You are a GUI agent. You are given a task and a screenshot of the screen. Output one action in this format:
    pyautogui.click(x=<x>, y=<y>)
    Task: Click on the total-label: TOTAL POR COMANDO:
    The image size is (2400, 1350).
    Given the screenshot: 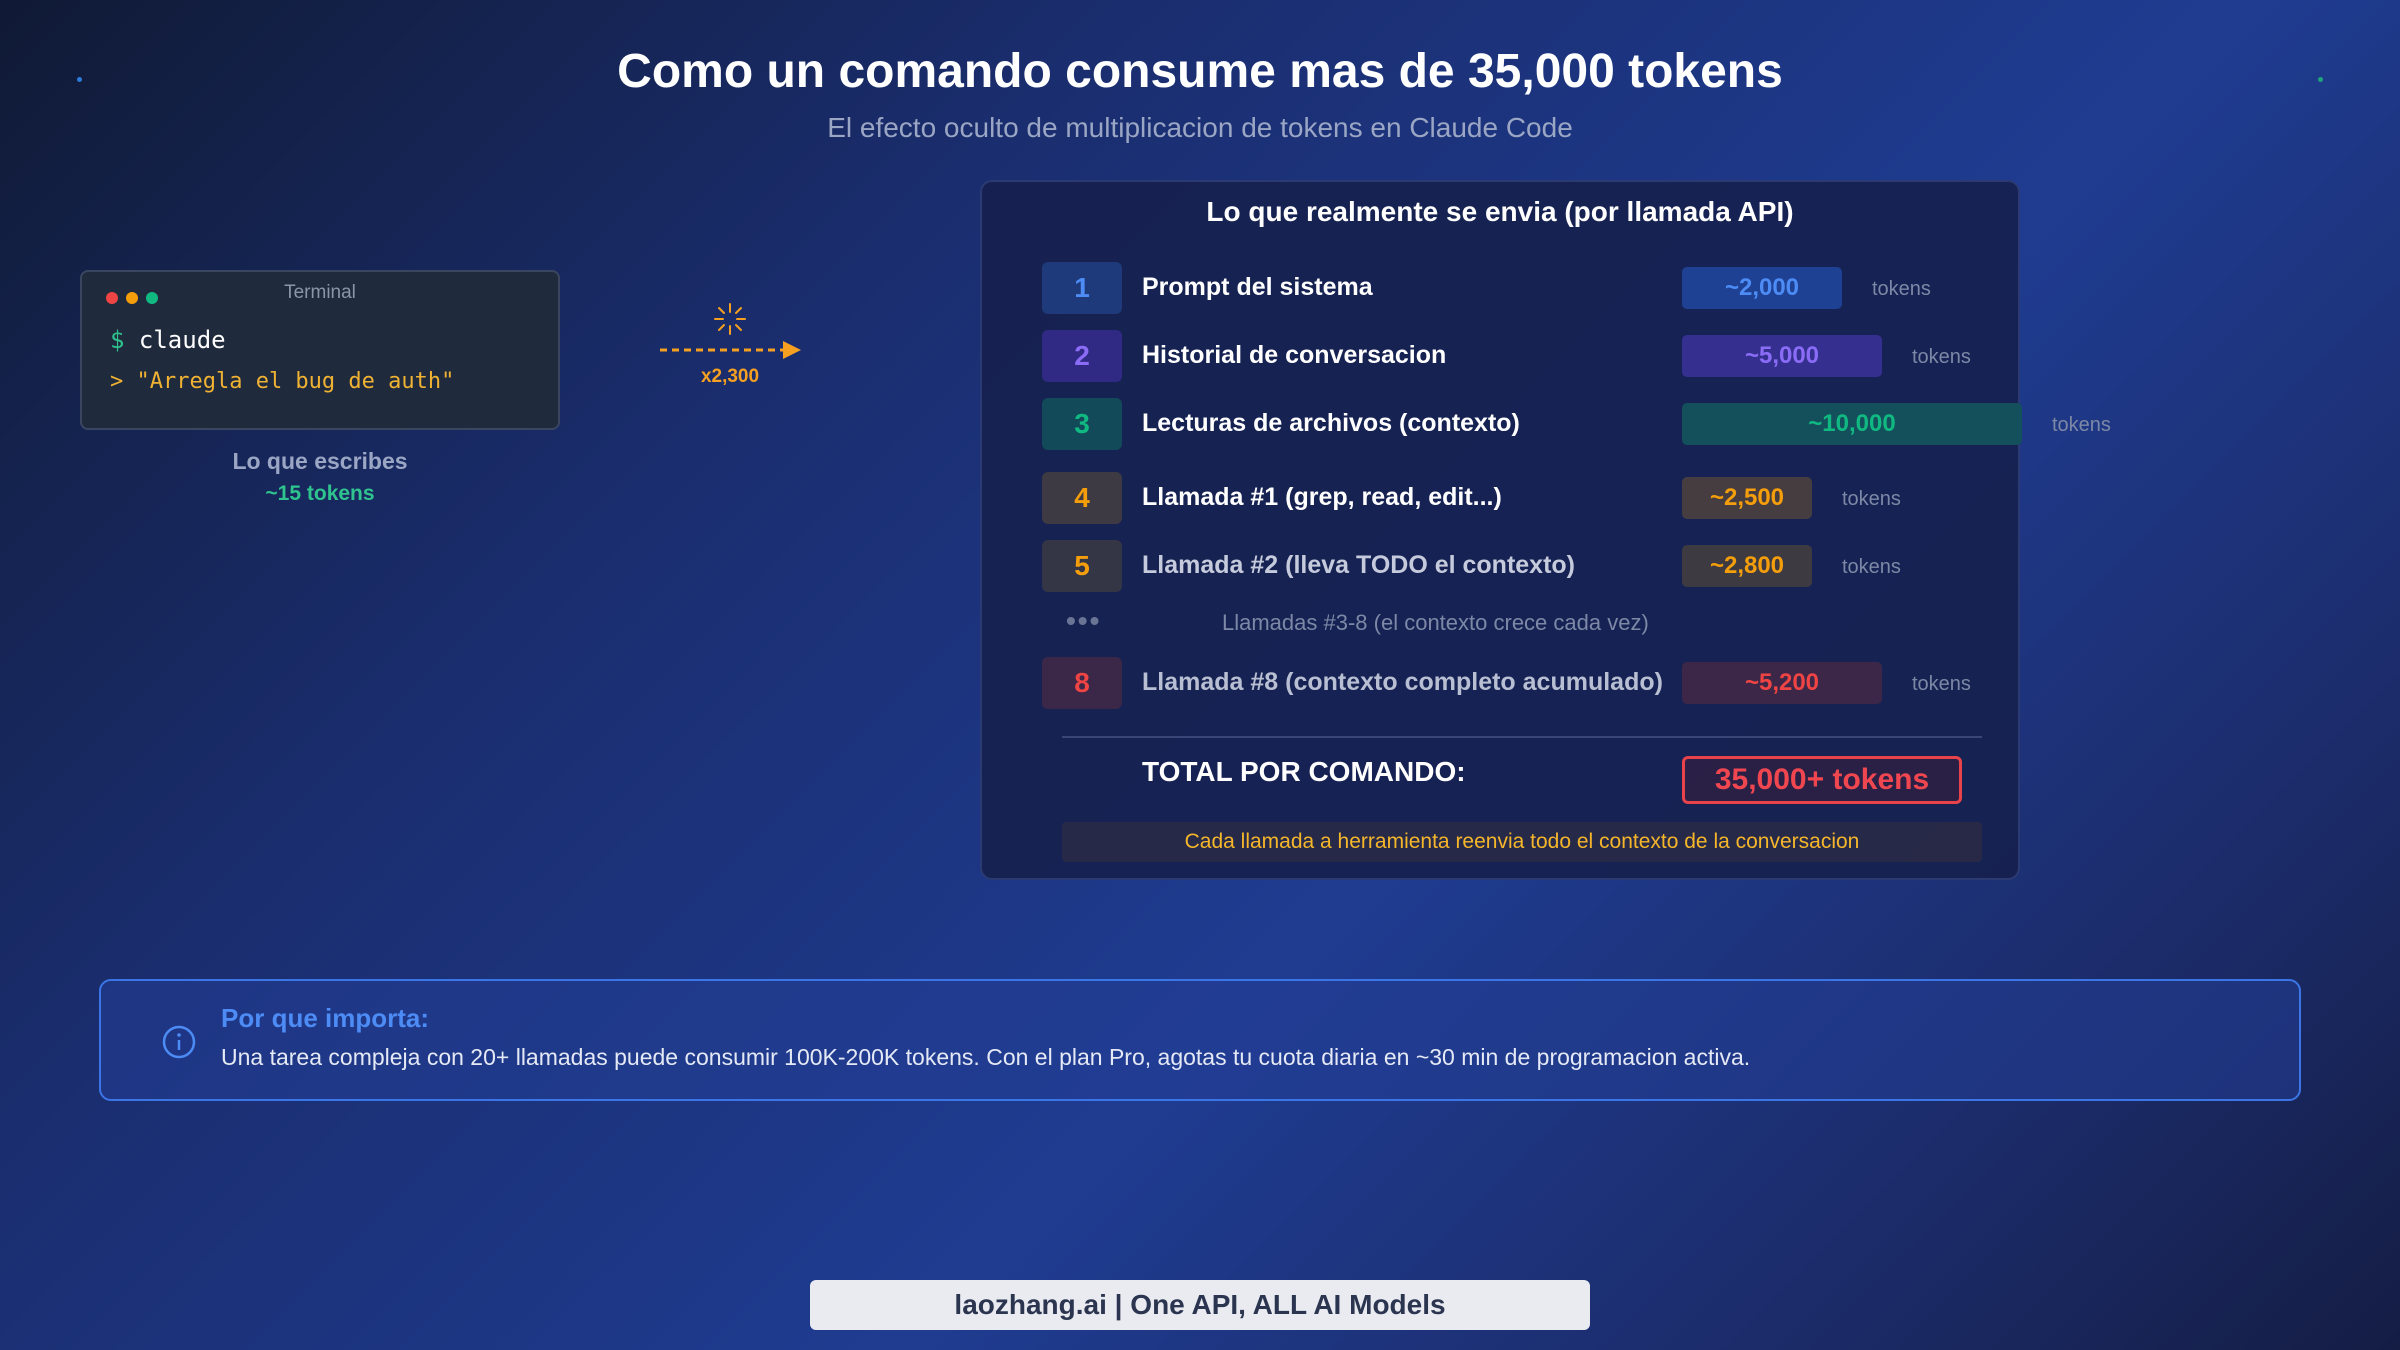 What is the action you would take?
    pyautogui.click(x=1304, y=771)
    